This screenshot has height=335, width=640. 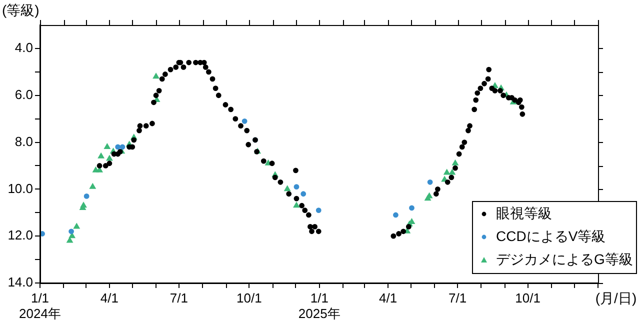 I want to click on y-tick-label: 14.0, so click(x=20, y=282).